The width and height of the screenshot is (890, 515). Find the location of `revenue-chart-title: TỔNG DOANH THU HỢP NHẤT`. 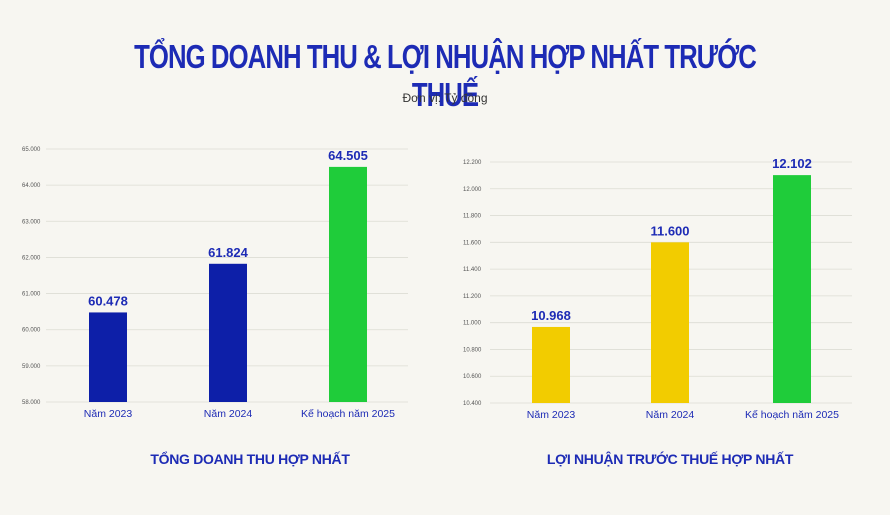

revenue-chart-title: TỔNG DOANH THU HỢP NHẤT is located at coordinates (250, 459).